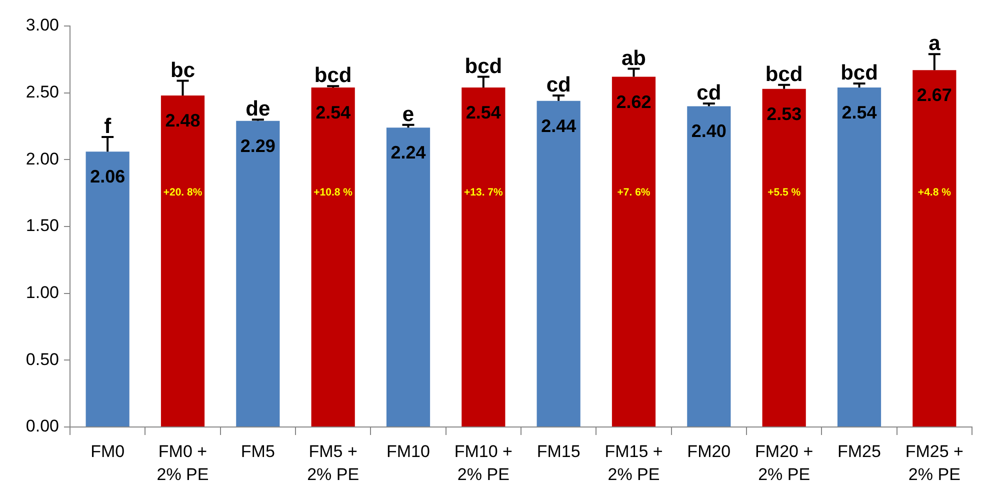 The width and height of the screenshot is (986, 497). I want to click on data-label: 2.62, so click(634, 102).